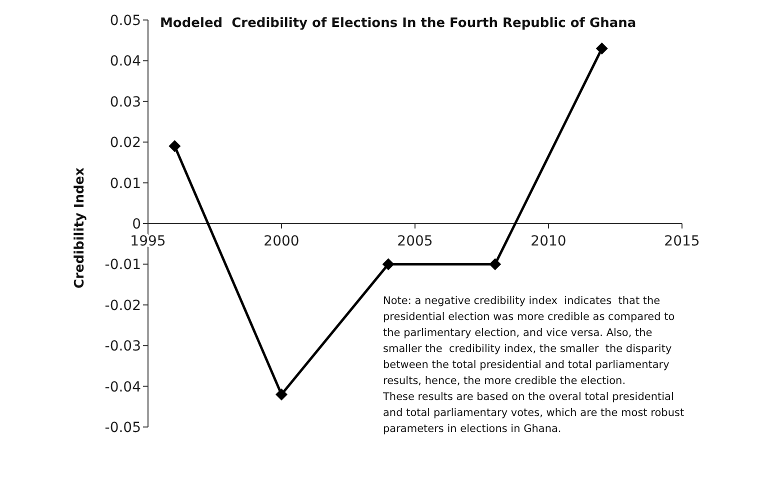 The image size is (770, 487). Describe the element at coordinates (533, 365) in the screenshot. I see `text: Note: a negative credibility index indicates that the presidential election was more credible as compared to the parlimentary election, and vice versa. Also, the smaller the credibility index, the smaller the disparity between the total presidential and total parliamentary results, hence, the more credible the election. These results are based on the overal total presidential and total parliamentary votes, which are the most robust parameters in elections in Ghana.` at that location.